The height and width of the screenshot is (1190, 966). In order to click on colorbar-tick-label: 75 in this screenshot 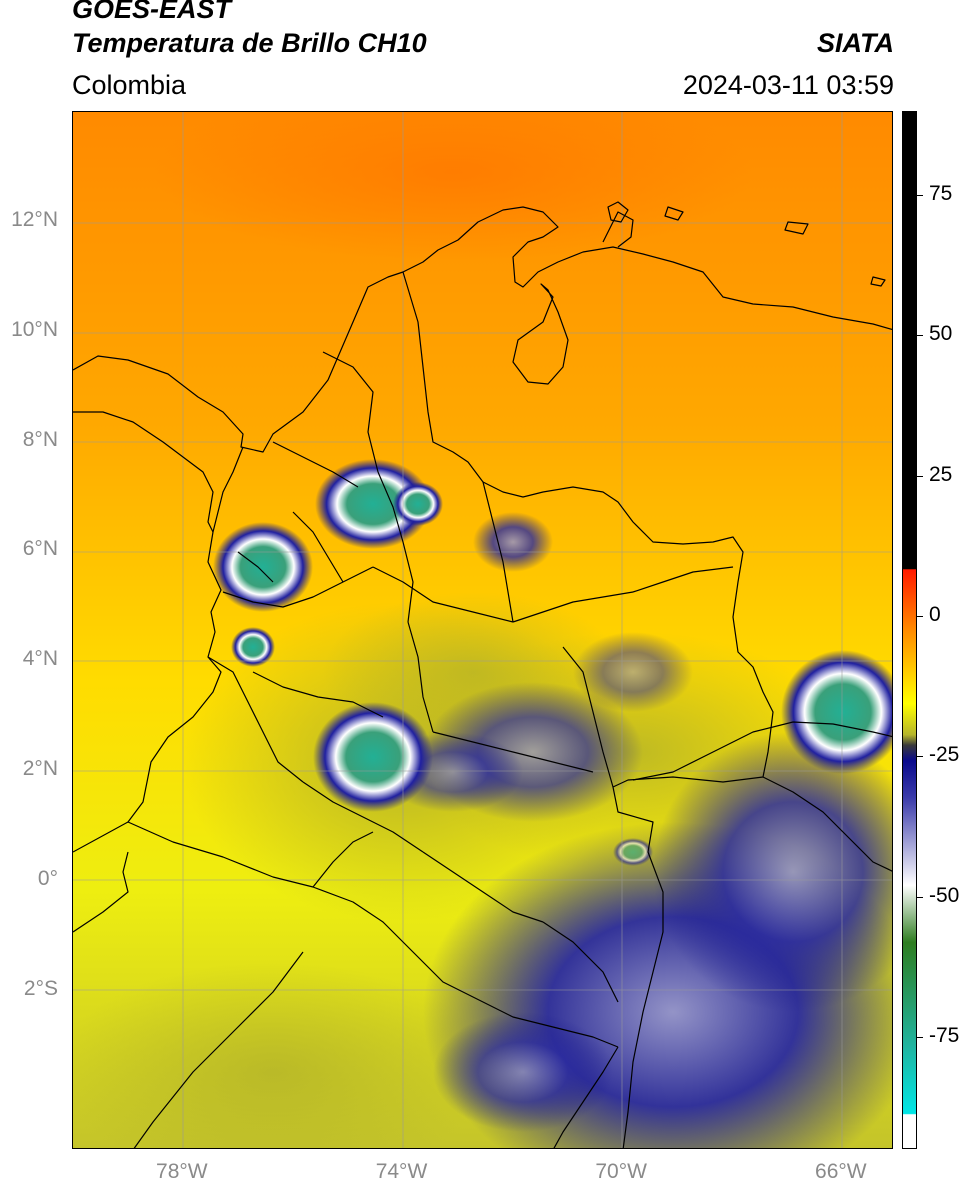, I will do `click(941, 194)`.